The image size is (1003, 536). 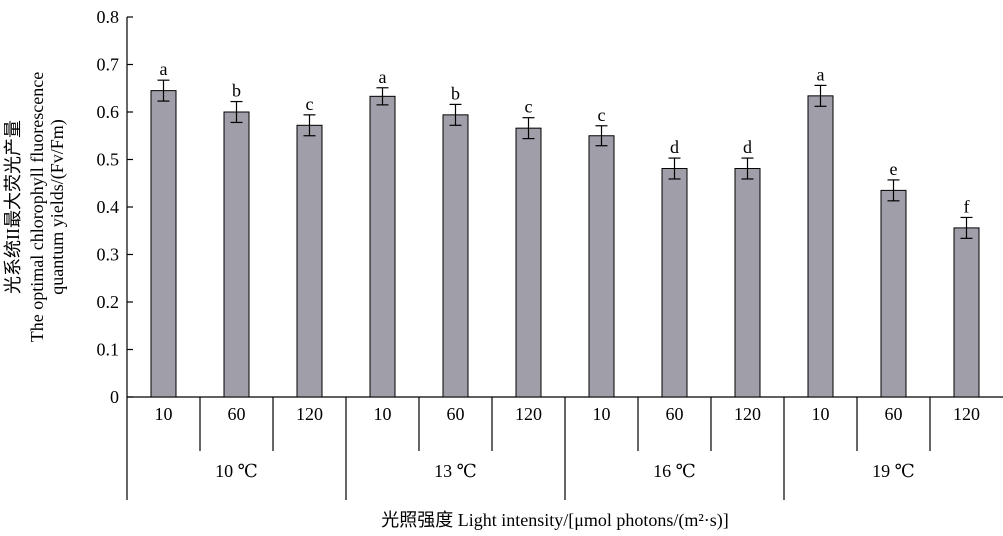 I want to click on significance-letter: e, so click(x=894, y=169).